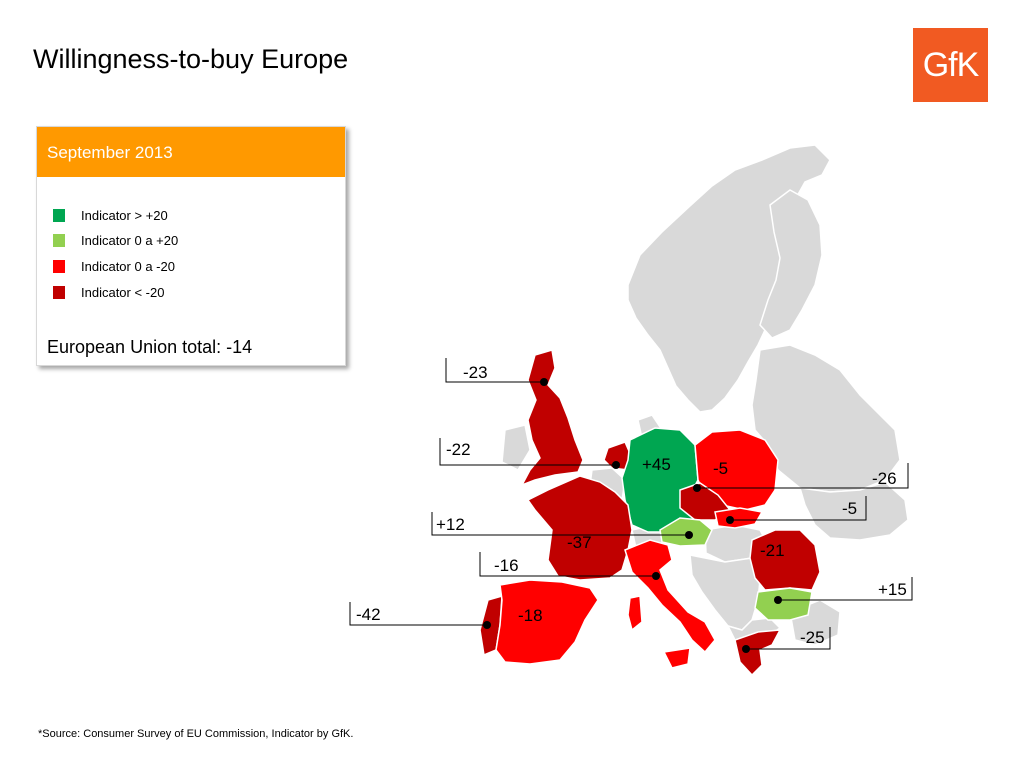 The image size is (1024, 768). Describe the element at coordinates (950, 65) in the screenshot. I see `gfk-logo: GfK` at that location.